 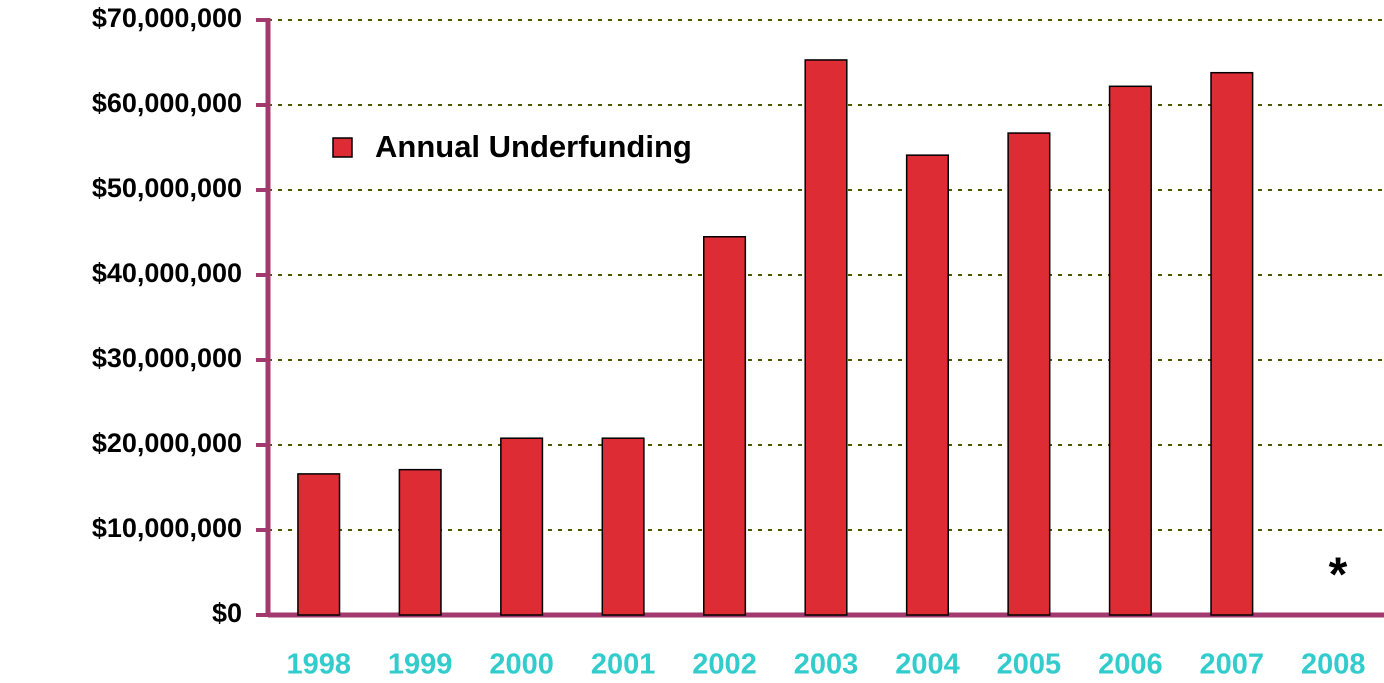 What do you see at coordinates (1029, 665) in the screenshot?
I see `x-tick-label: 2005` at bounding box center [1029, 665].